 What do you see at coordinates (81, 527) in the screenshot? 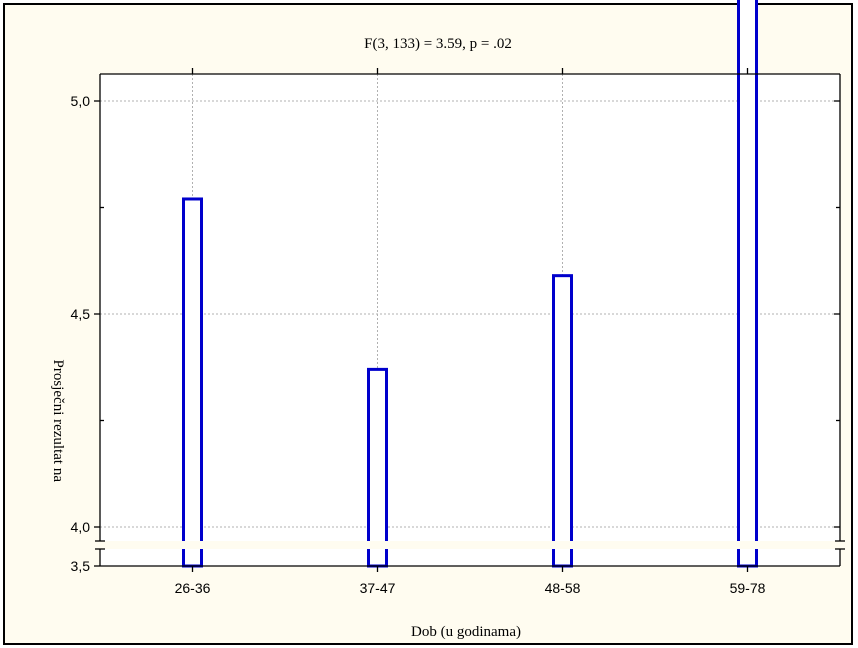
I see `y-tick-label: 4,0` at bounding box center [81, 527].